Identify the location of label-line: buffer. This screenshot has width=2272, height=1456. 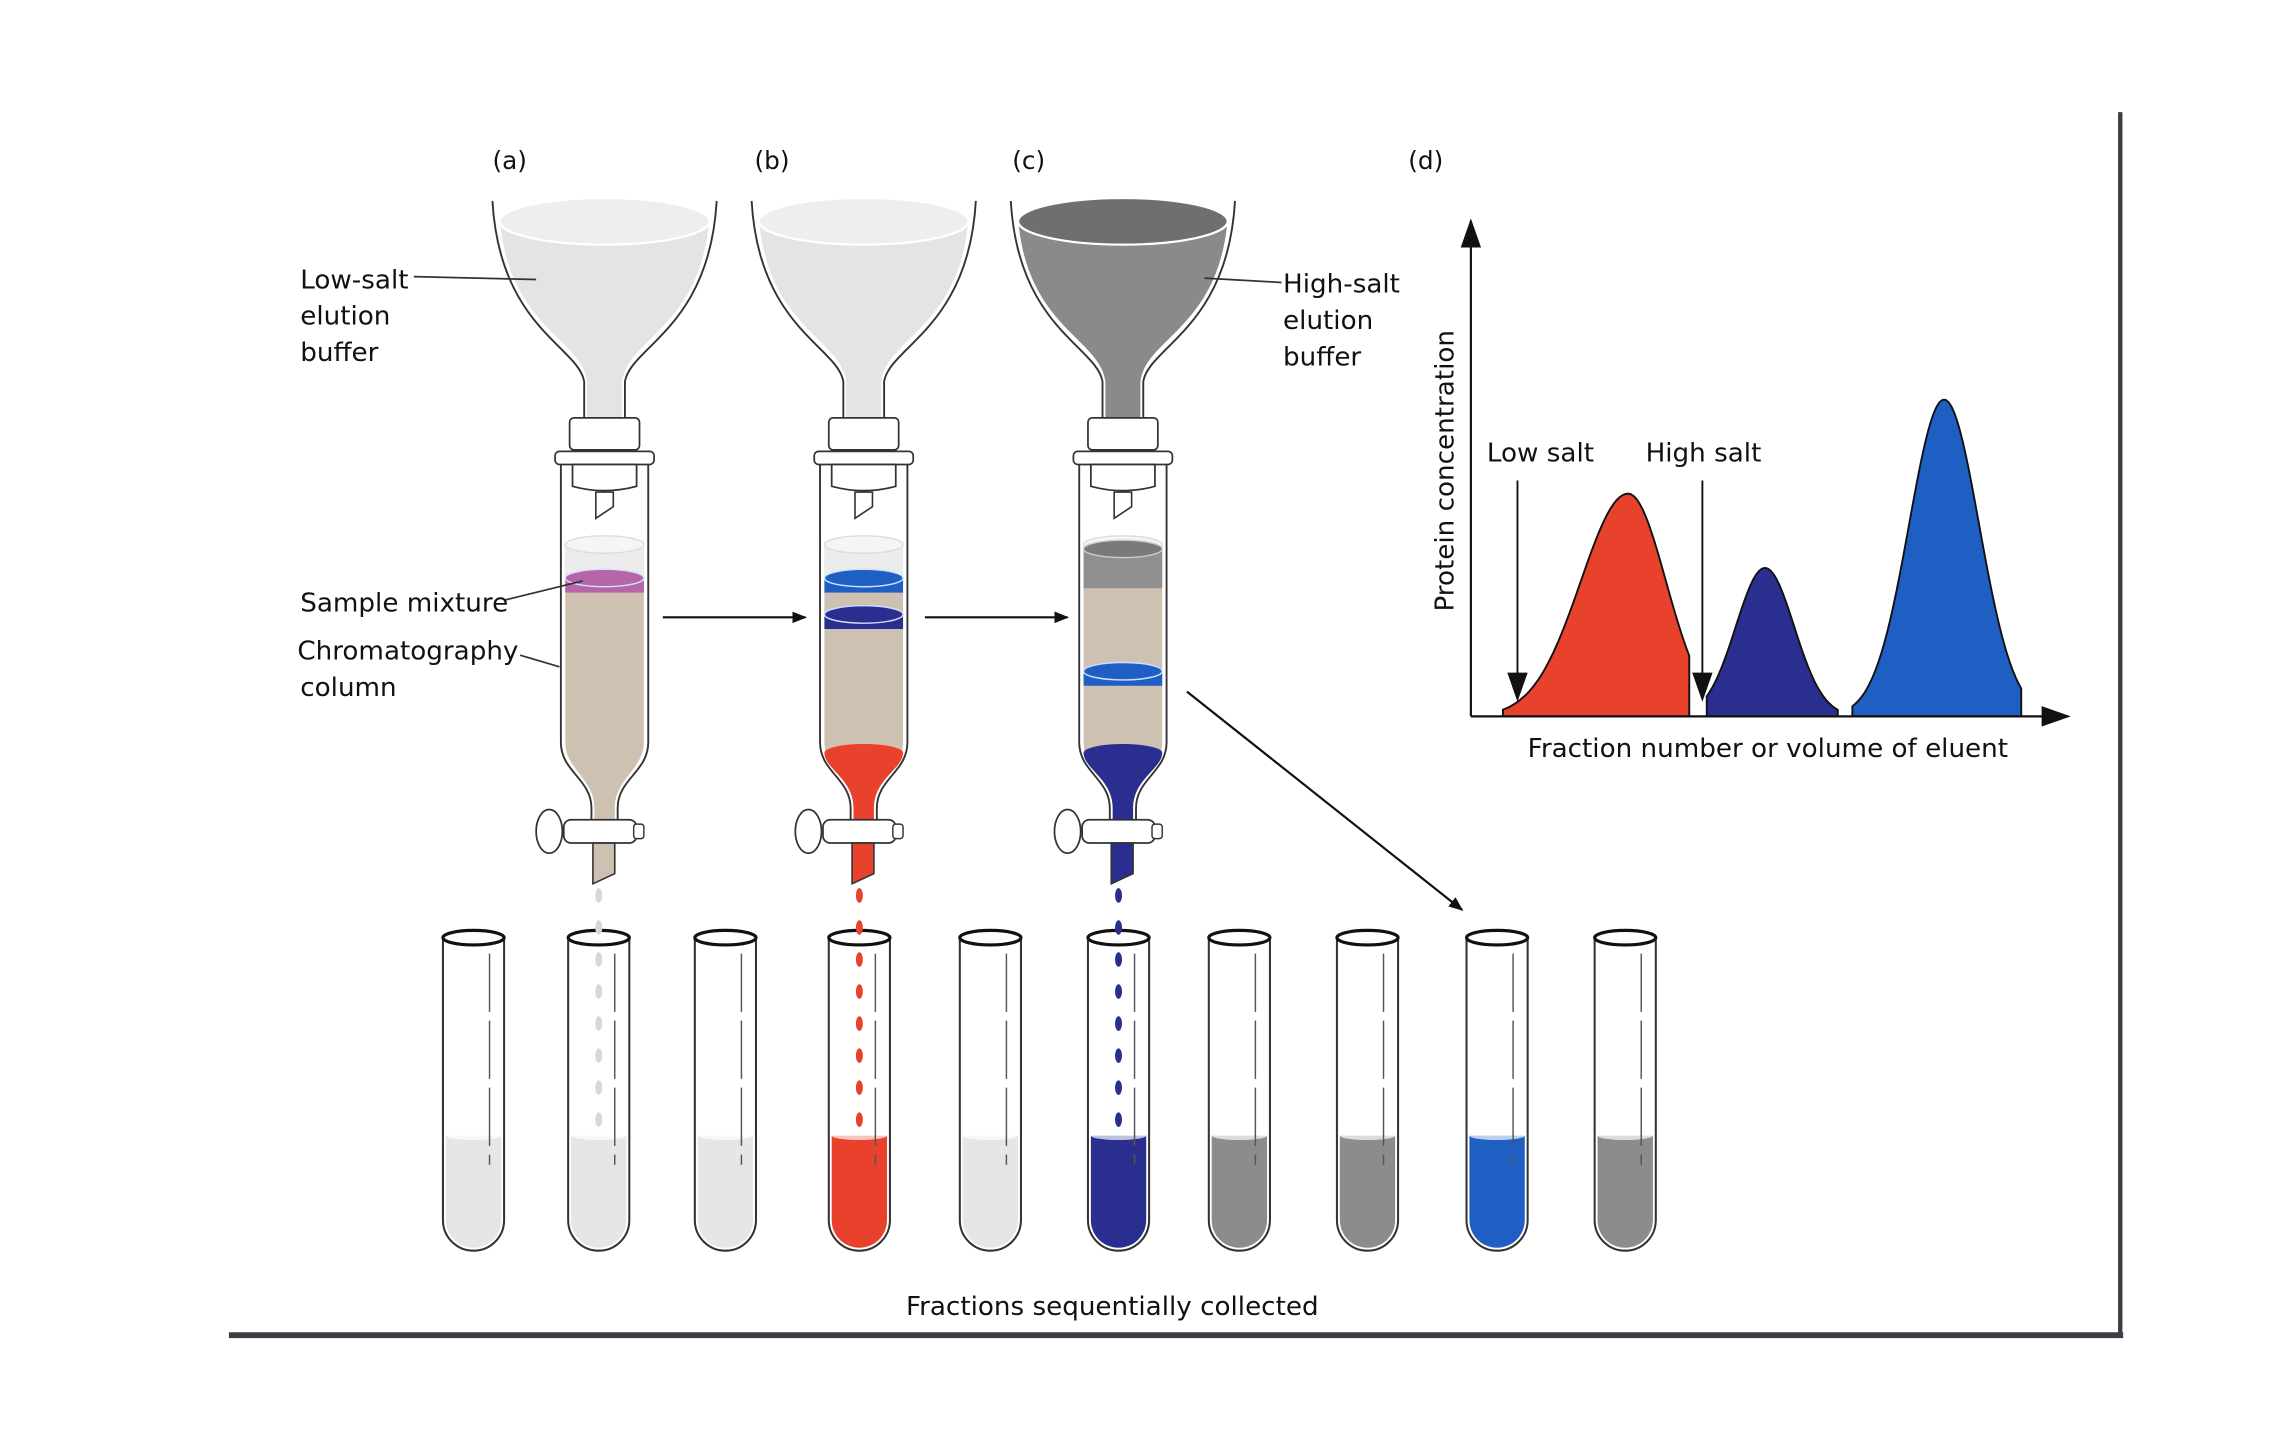
(1322, 357).